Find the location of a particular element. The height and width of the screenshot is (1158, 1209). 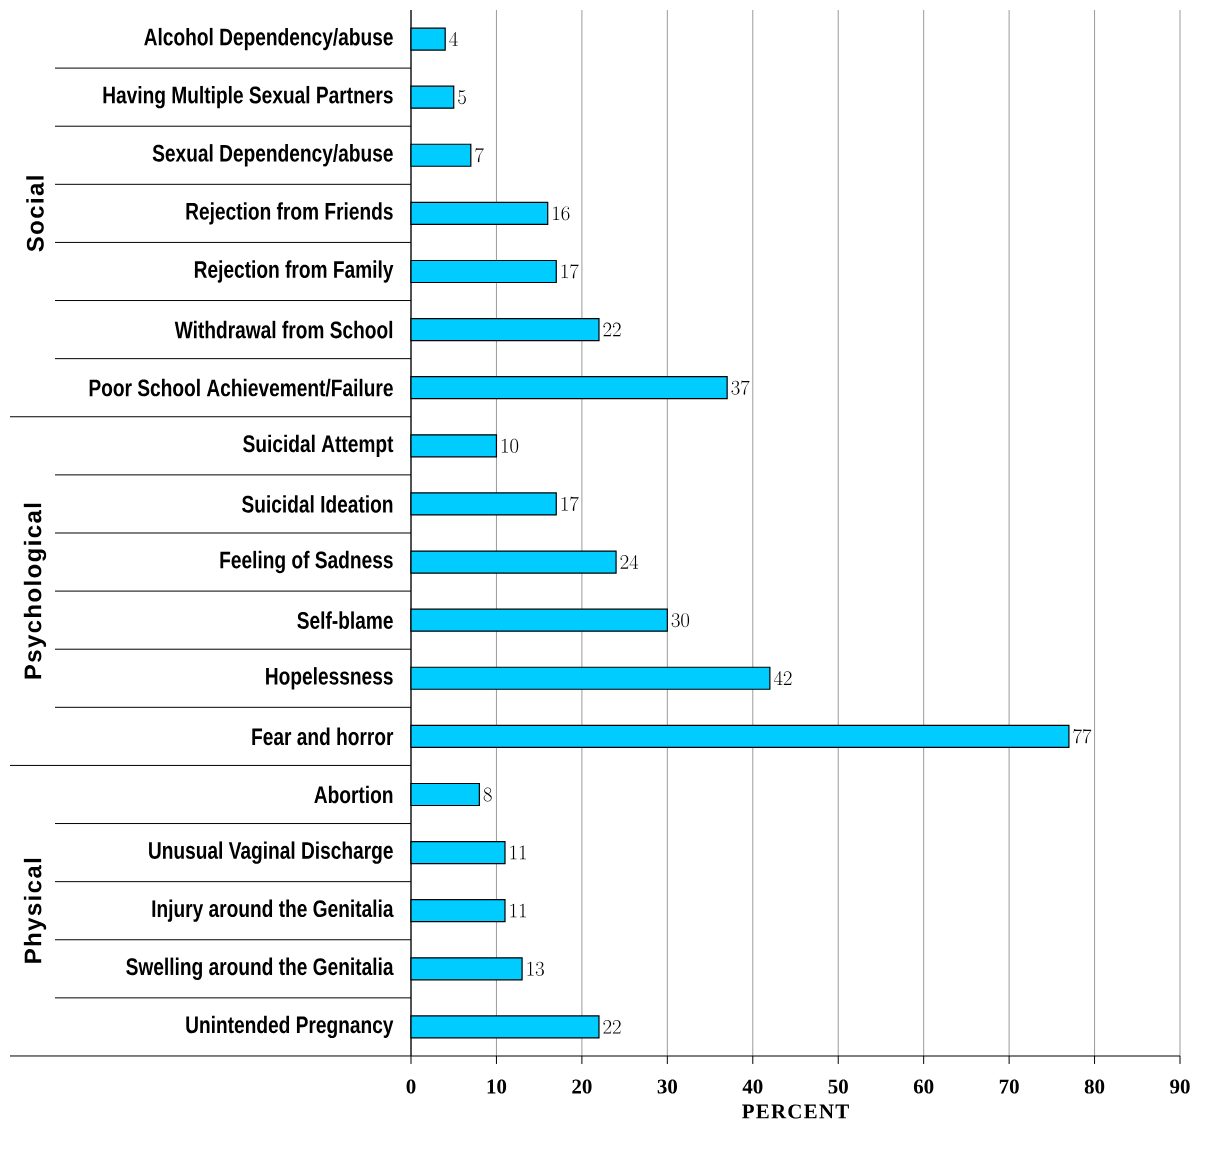

data-label: 5 is located at coordinates (462, 97).